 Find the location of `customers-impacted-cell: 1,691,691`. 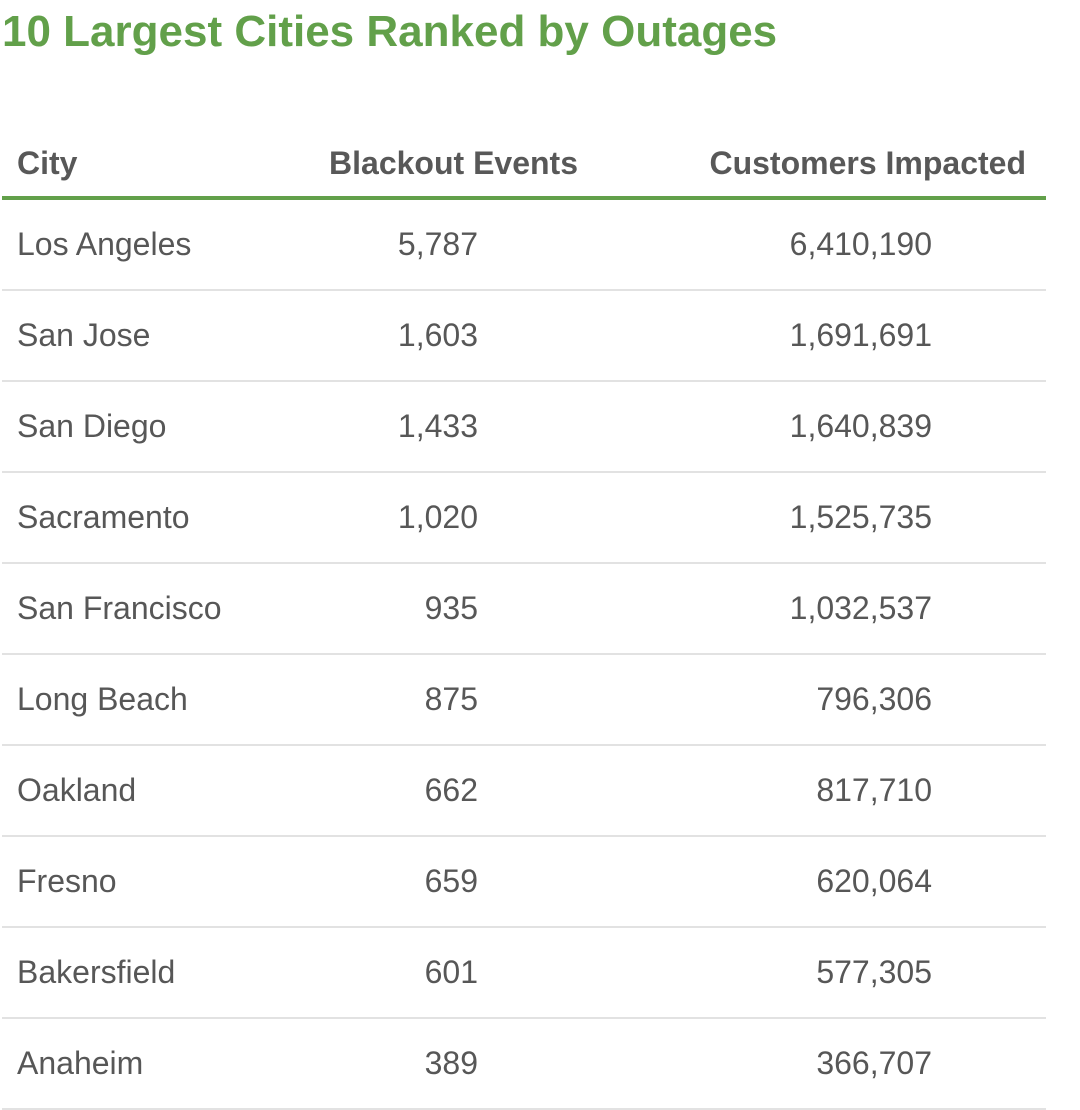

customers-impacted-cell: 1,691,691 is located at coordinates (860, 335).